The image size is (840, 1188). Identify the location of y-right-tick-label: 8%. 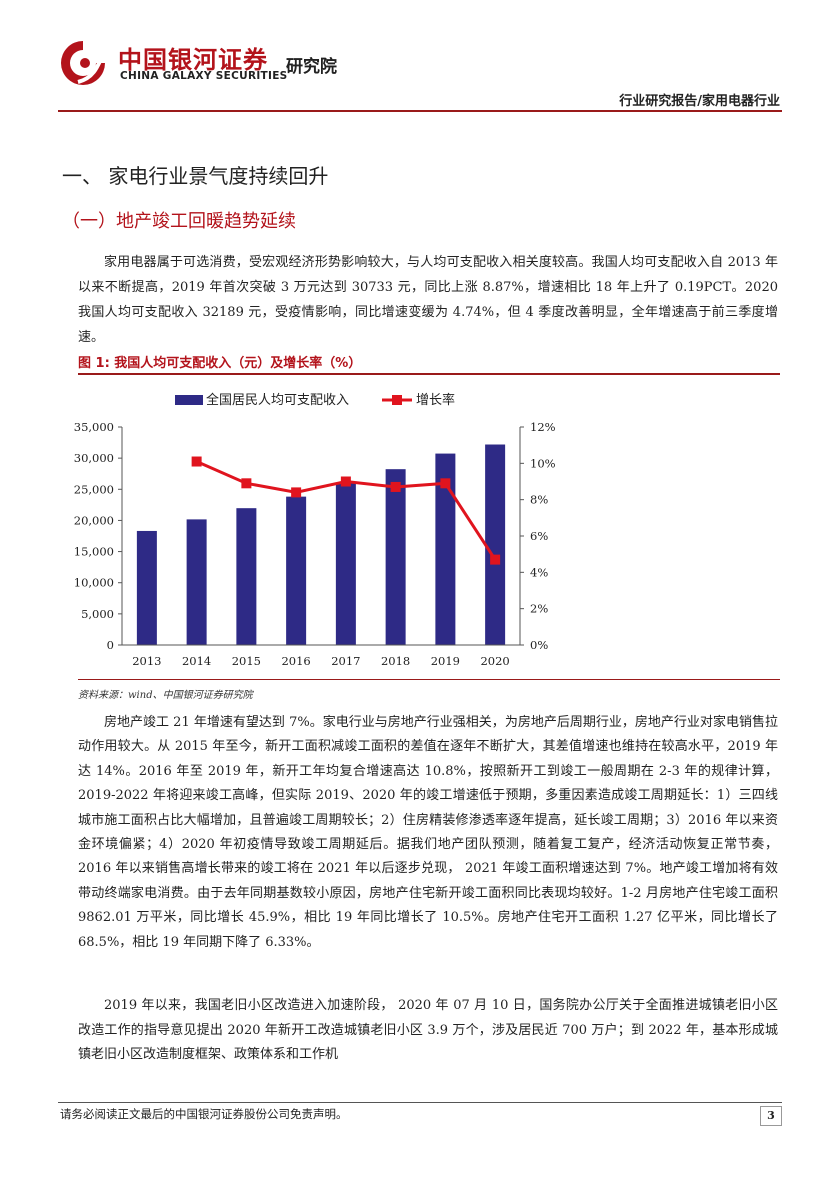
(539, 500).